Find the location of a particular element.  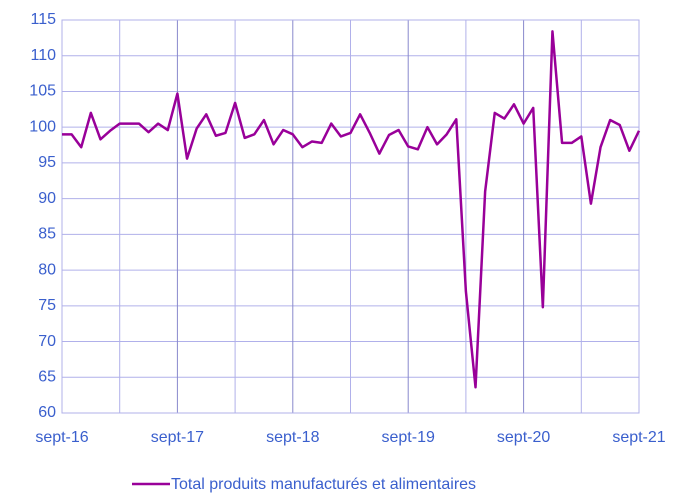

y-tick-label: 90 is located at coordinates (47, 198).